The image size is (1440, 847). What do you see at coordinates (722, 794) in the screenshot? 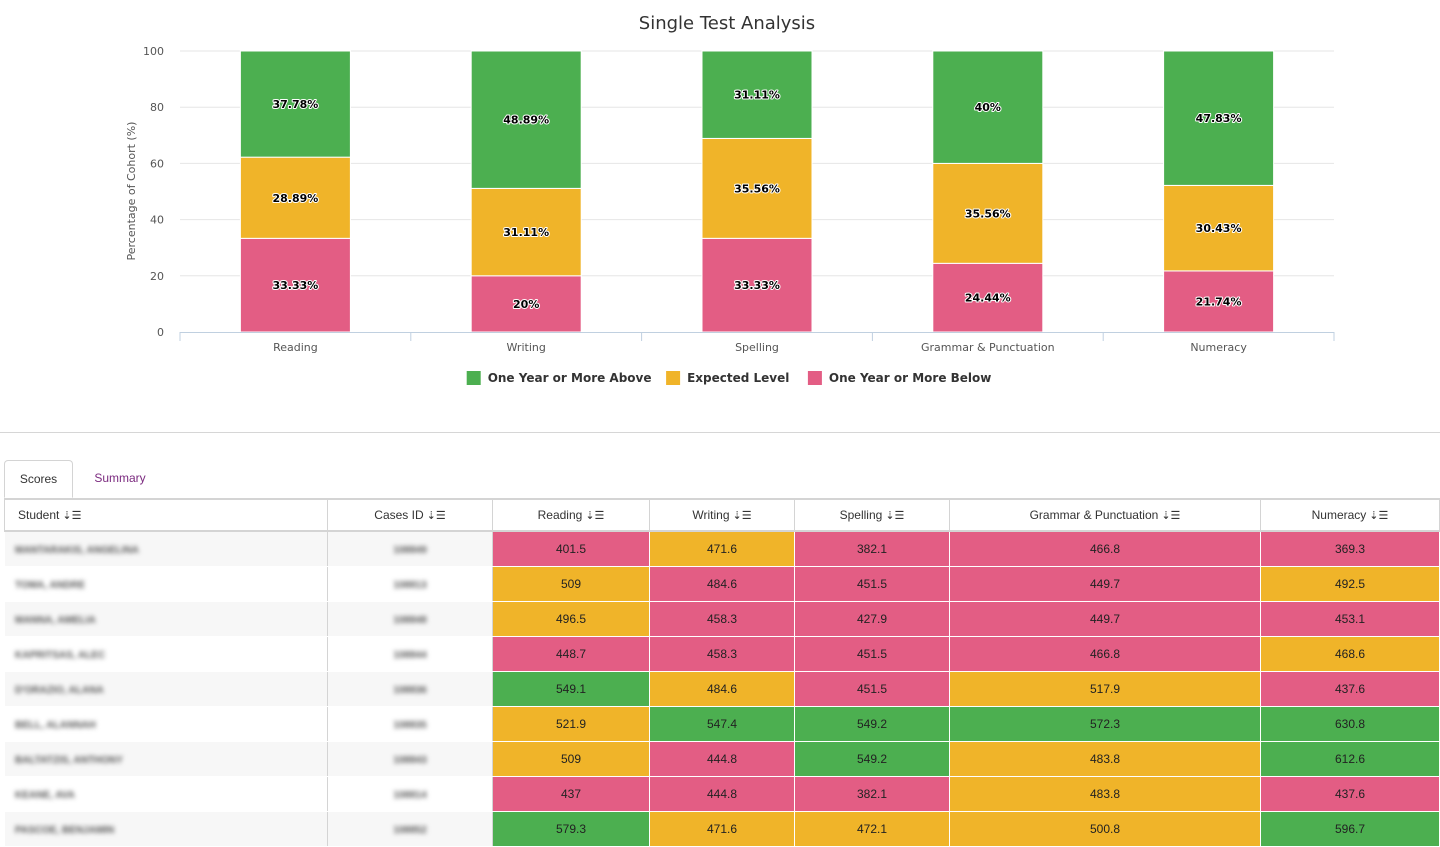
I see `table-row: KEANE, AVA 108814 437 444.8 382.1 483.8 437.6` at bounding box center [722, 794].